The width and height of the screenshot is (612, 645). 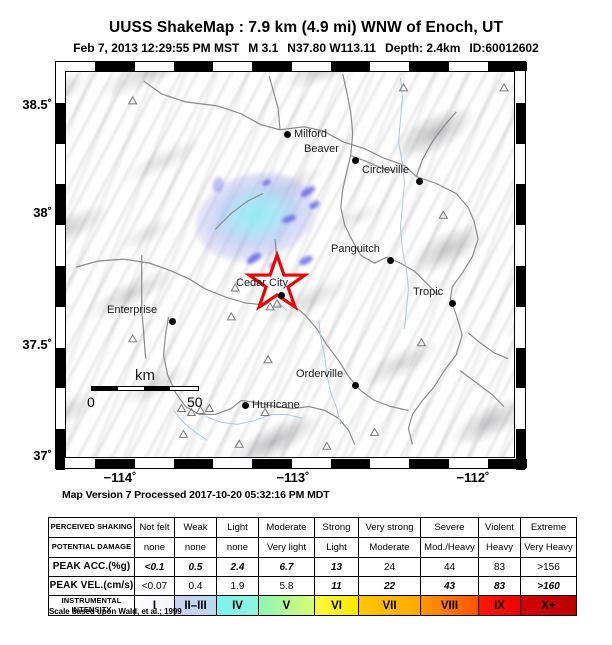 What do you see at coordinates (336, 547) in the screenshot?
I see `cell-potential-damage: Light` at bounding box center [336, 547].